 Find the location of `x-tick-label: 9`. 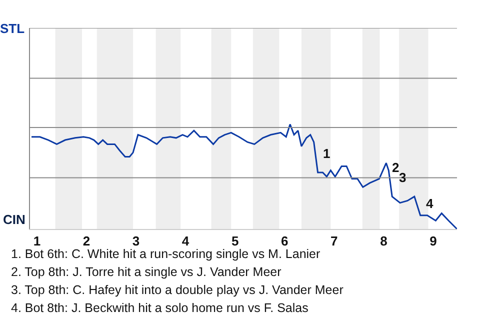

x-tick-label: 9 is located at coordinates (433, 241).